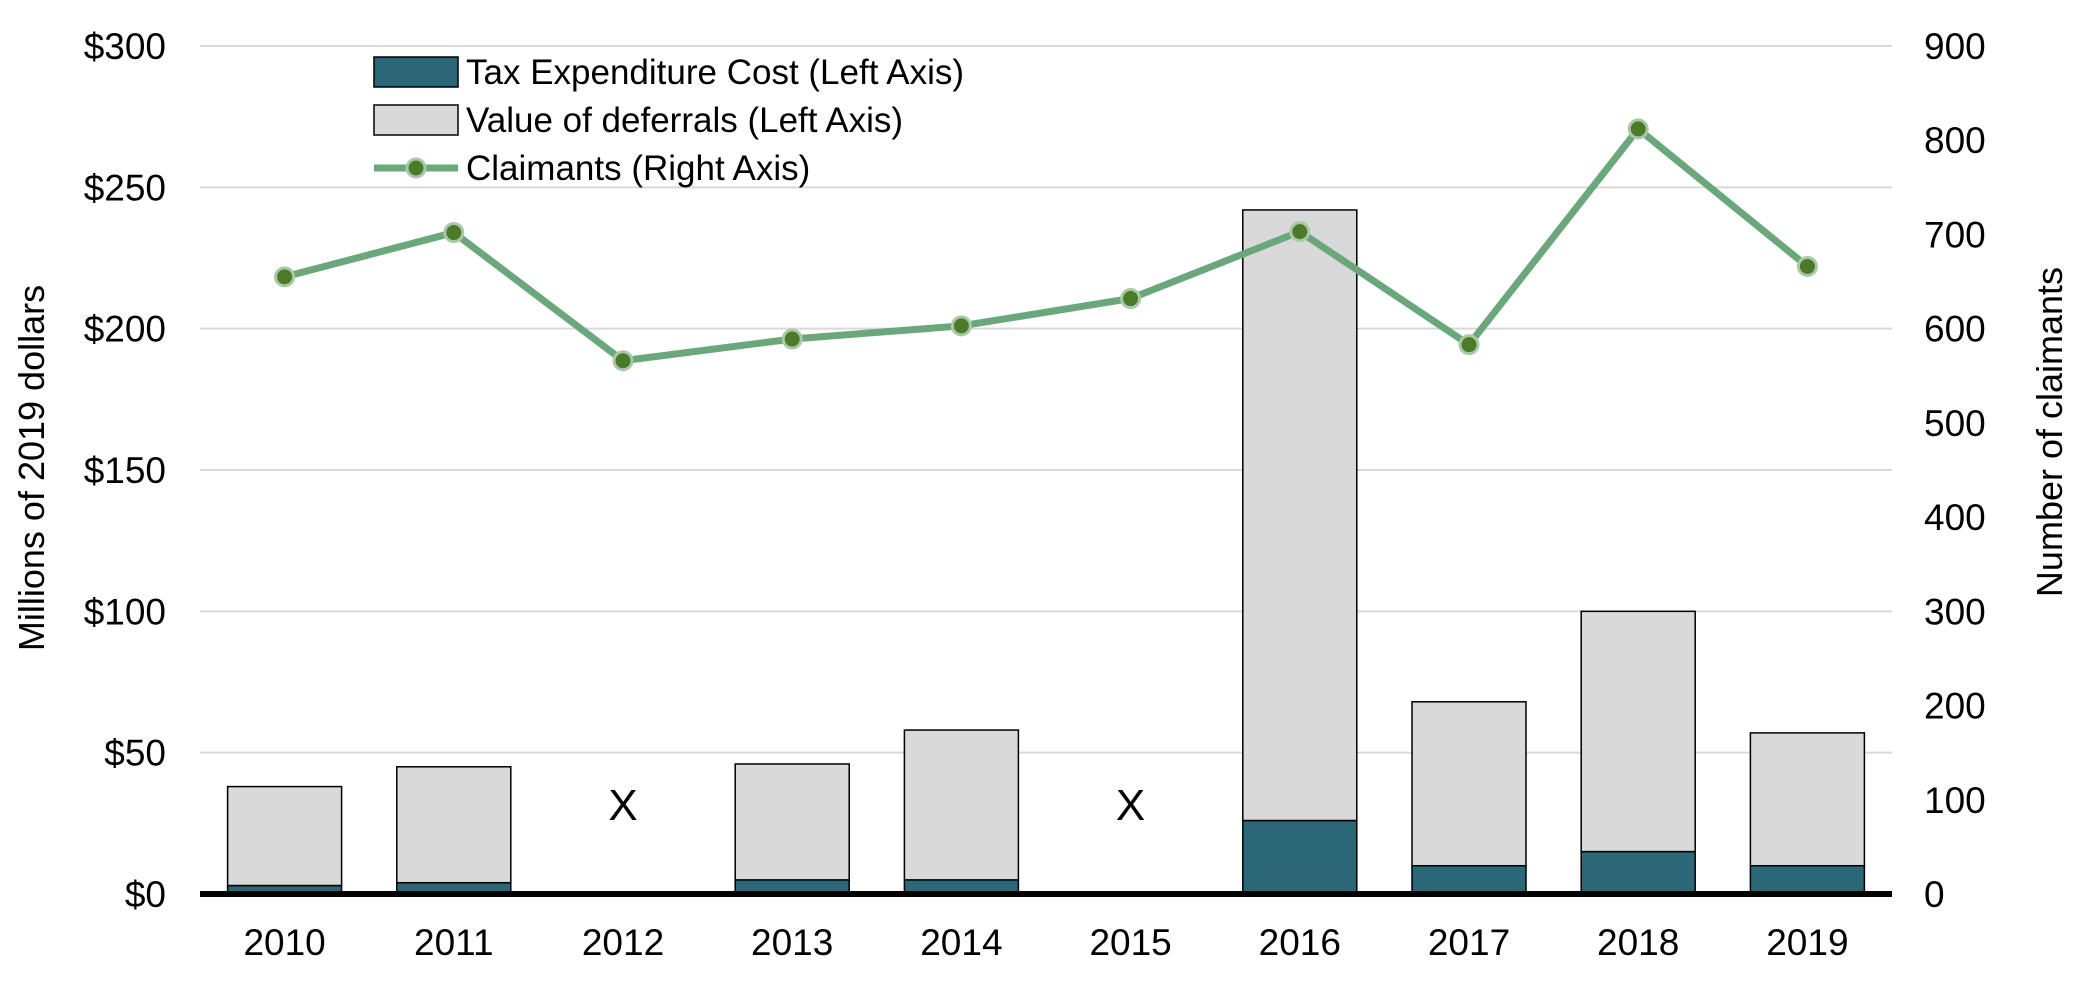 This screenshot has height=1004, width=2091. What do you see at coordinates (622, 805) in the screenshot?
I see `suppressed-marker-2012: X` at bounding box center [622, 805].